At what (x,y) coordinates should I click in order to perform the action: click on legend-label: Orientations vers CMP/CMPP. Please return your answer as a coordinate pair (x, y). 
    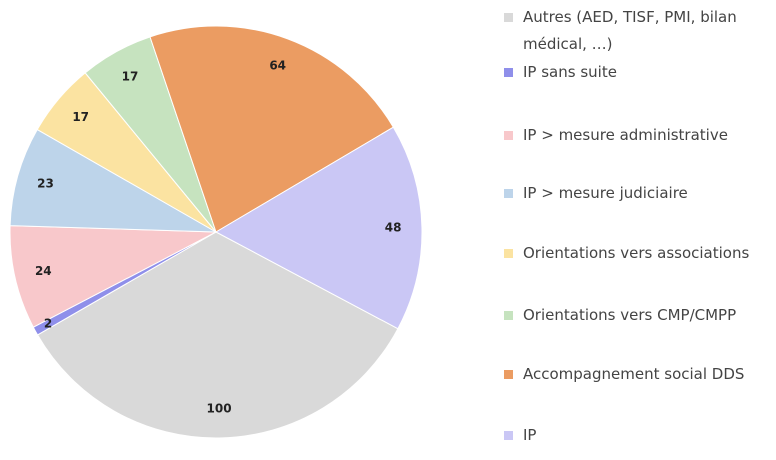
    Looking at the image, I should click on (630, 315).